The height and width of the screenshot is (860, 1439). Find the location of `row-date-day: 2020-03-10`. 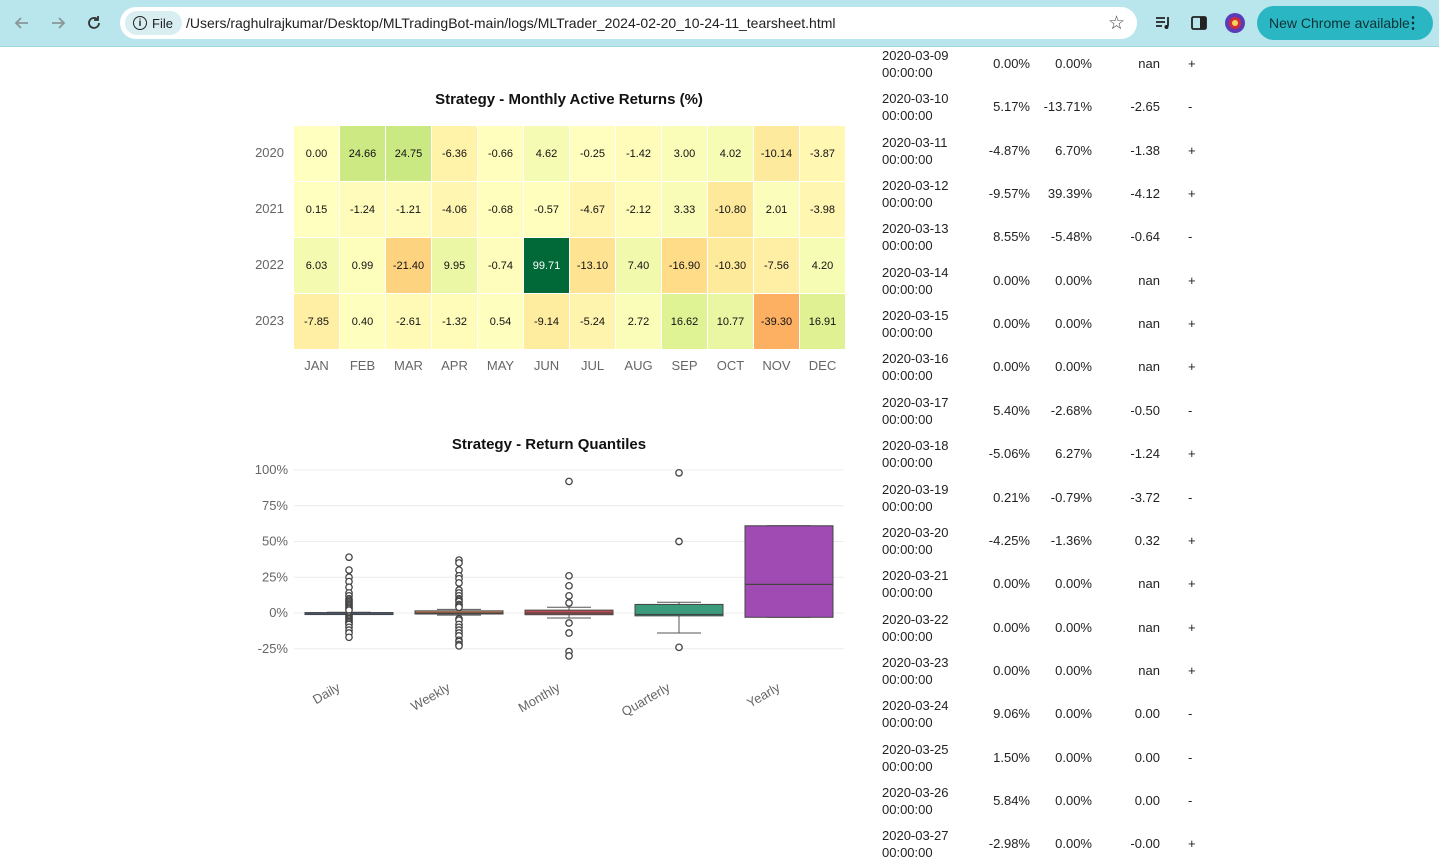

row-date-day: 2020-03-10 is located at coordinates (915, 99).